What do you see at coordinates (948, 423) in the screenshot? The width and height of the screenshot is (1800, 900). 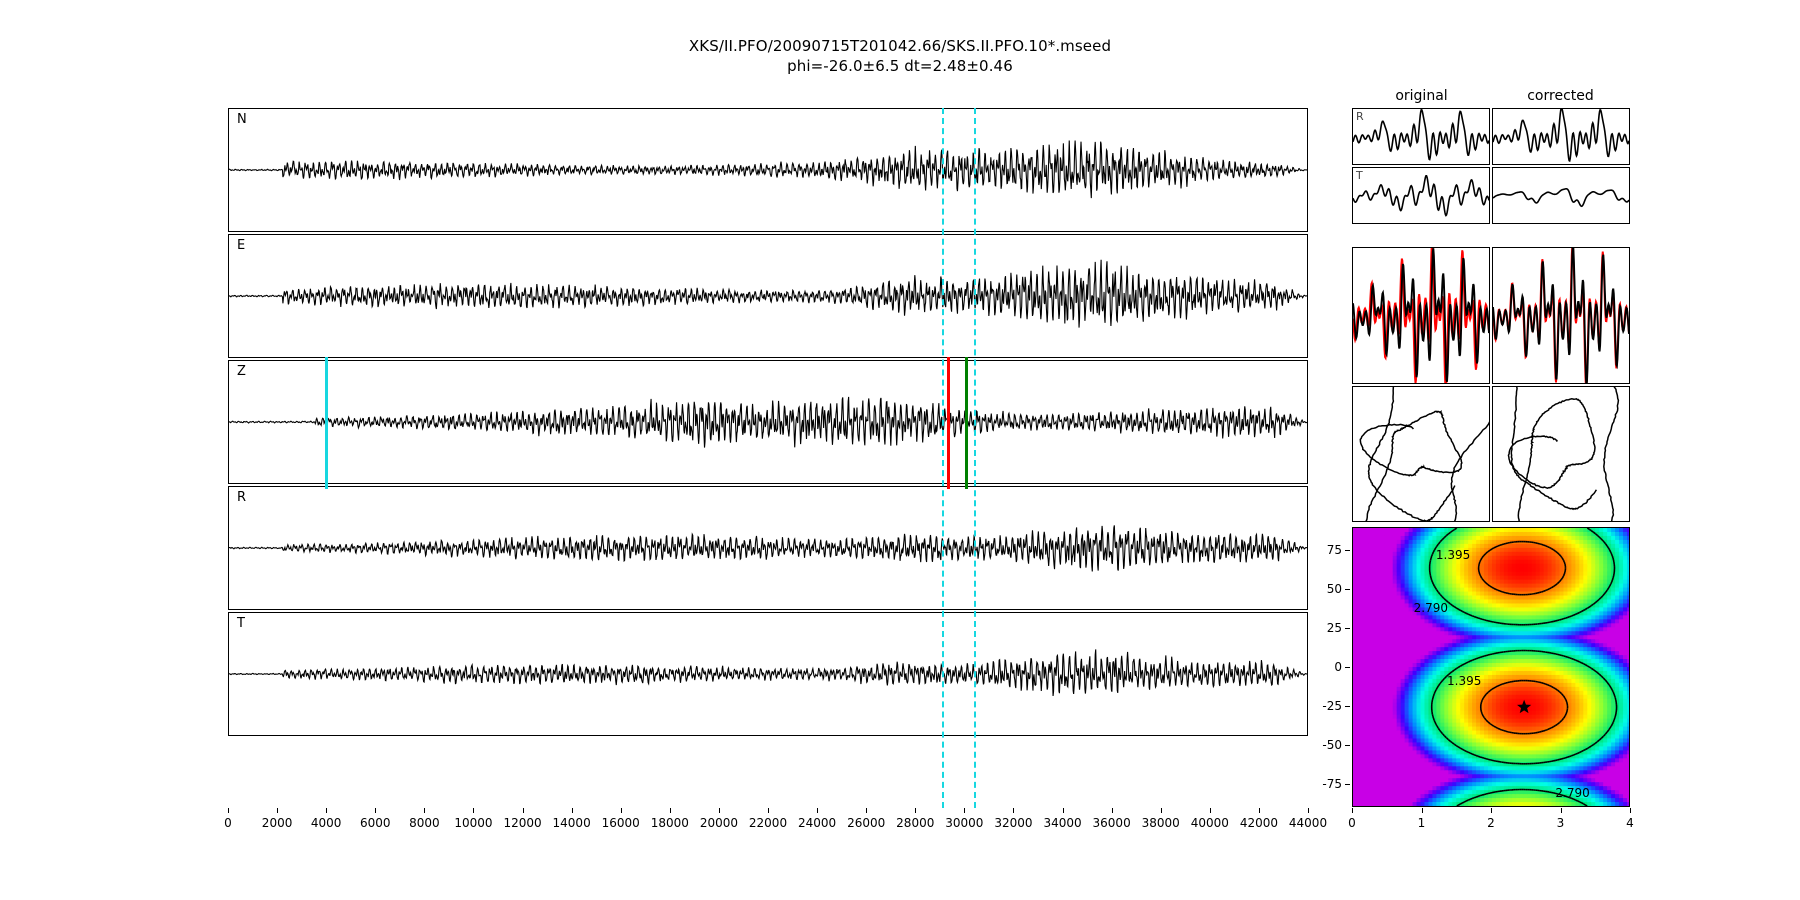 I see `phase-pick-marker-red` at bounding box center [948, 423].